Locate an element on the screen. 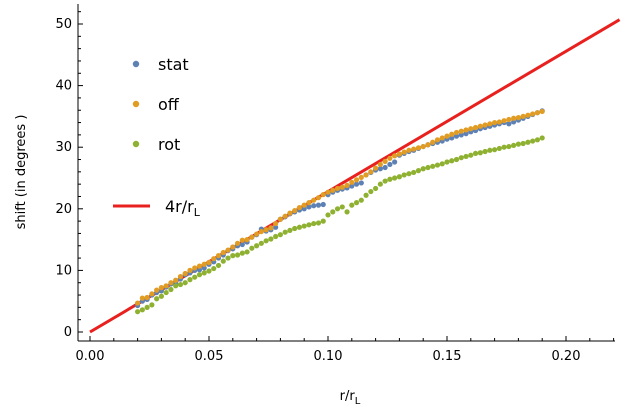 The height and width of the screenshot is (409, 634). x-tick-label: 0.05 is located at coordinates (209, 356).